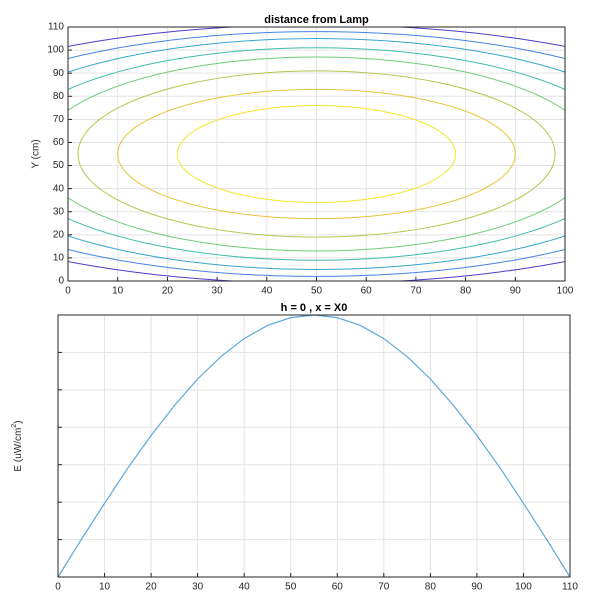 The image size is (600, 600). What do you see at coordinates (55, 50) in the screenshot?
I see `y-tick-label: 100` at bounding box center [55, 50].